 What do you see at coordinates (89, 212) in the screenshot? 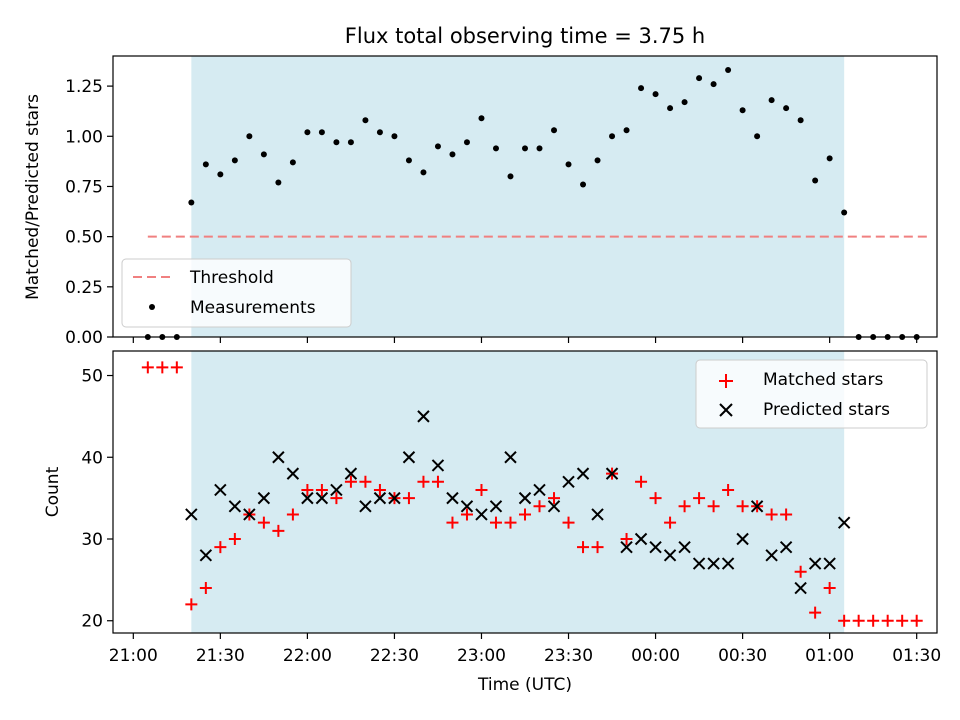
I see `top-y-axis: 0.00 0.25 0.50 0.75 1.00 1.25` at bounding box center [89, 212].